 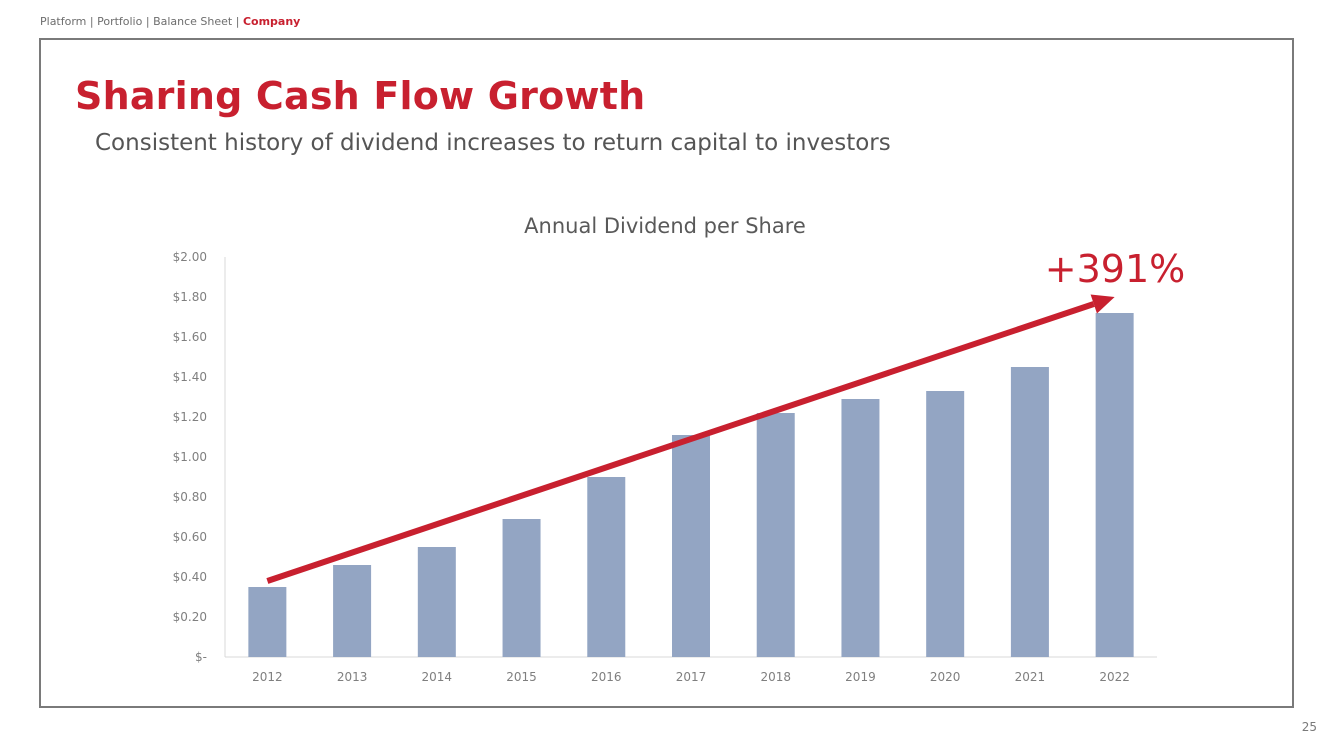 I want to click on y-tick-label: $1.20, so click(x=190, y=417).